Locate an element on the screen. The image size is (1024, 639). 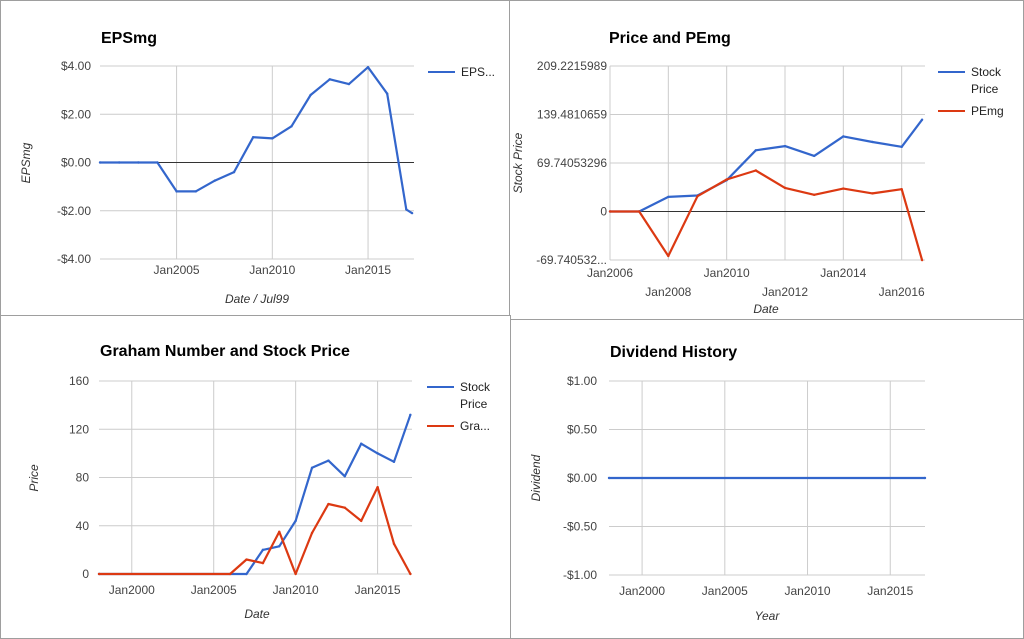
y-tick-label: -$1.00 is located at coordinates (580, 575).